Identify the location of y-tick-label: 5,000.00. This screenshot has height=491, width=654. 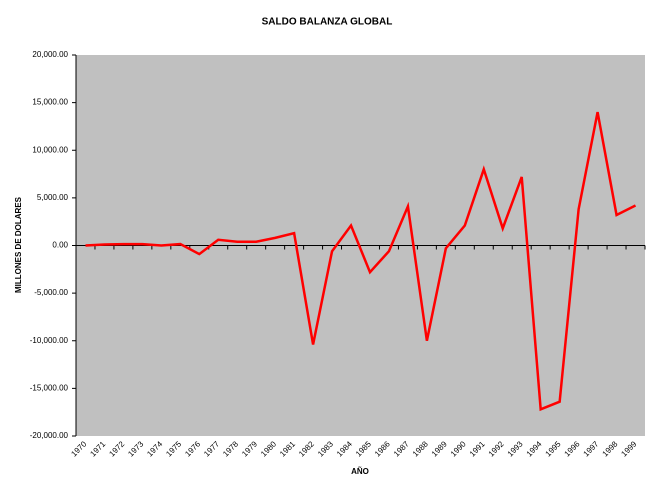
(53, 197).